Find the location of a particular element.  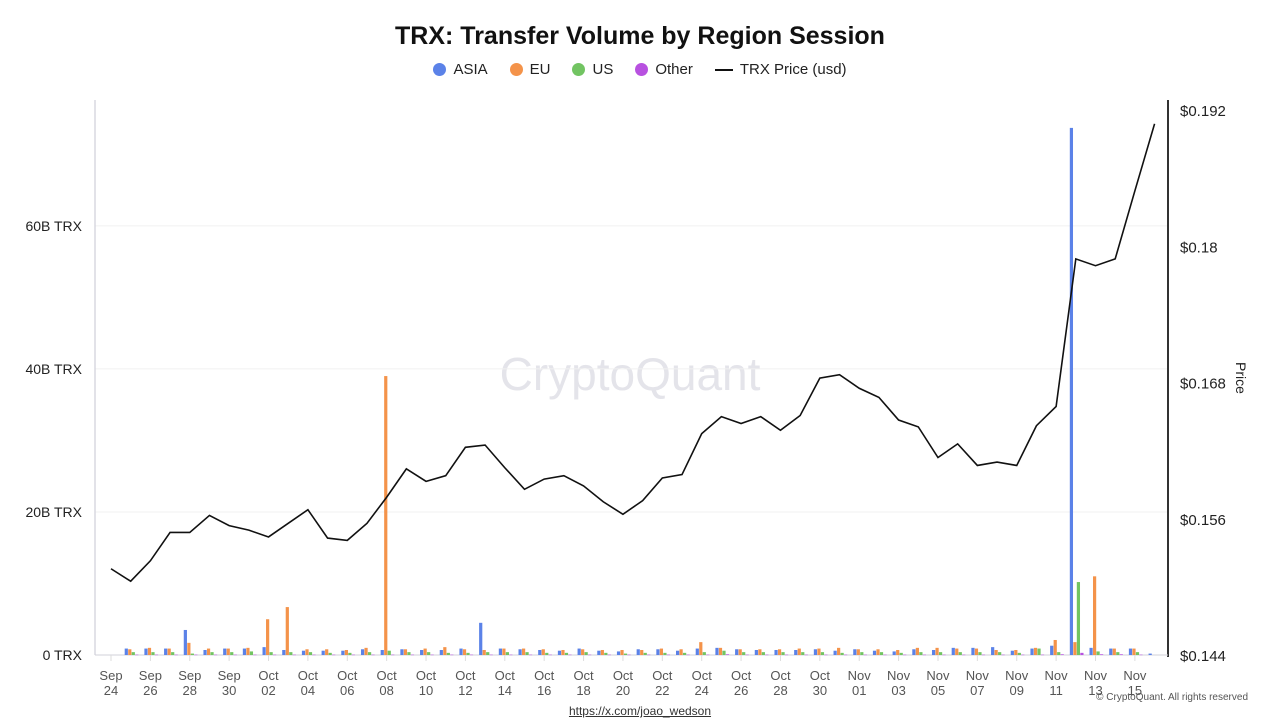

x-tick-label: Sep 26 is located at coordinates (150, 683).